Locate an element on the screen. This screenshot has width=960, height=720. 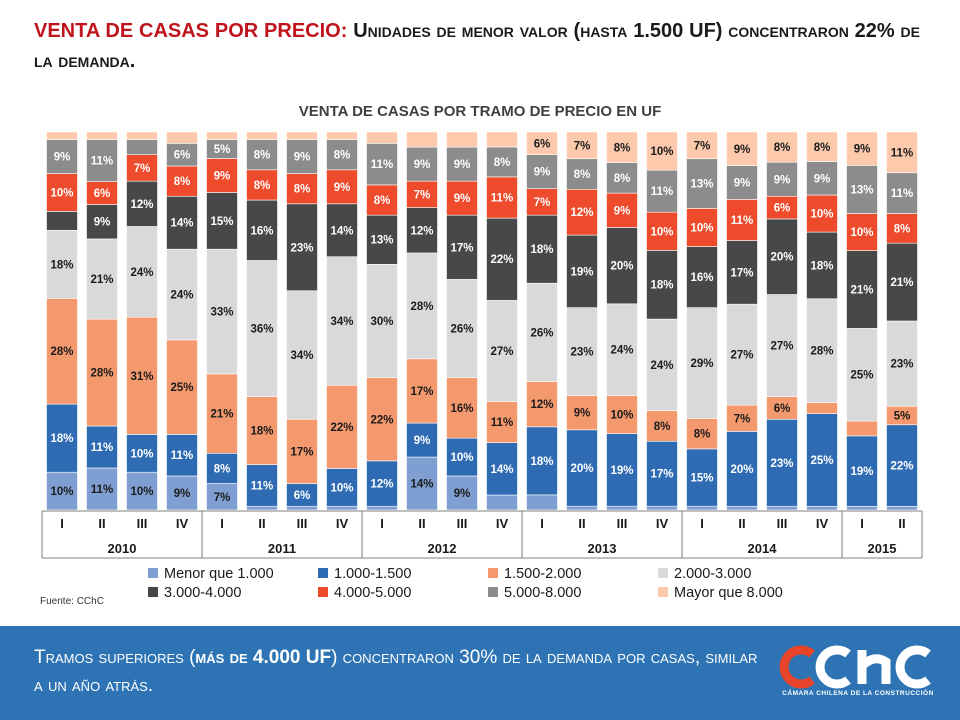
data-label: 26% is located at coordinates (461, 330).